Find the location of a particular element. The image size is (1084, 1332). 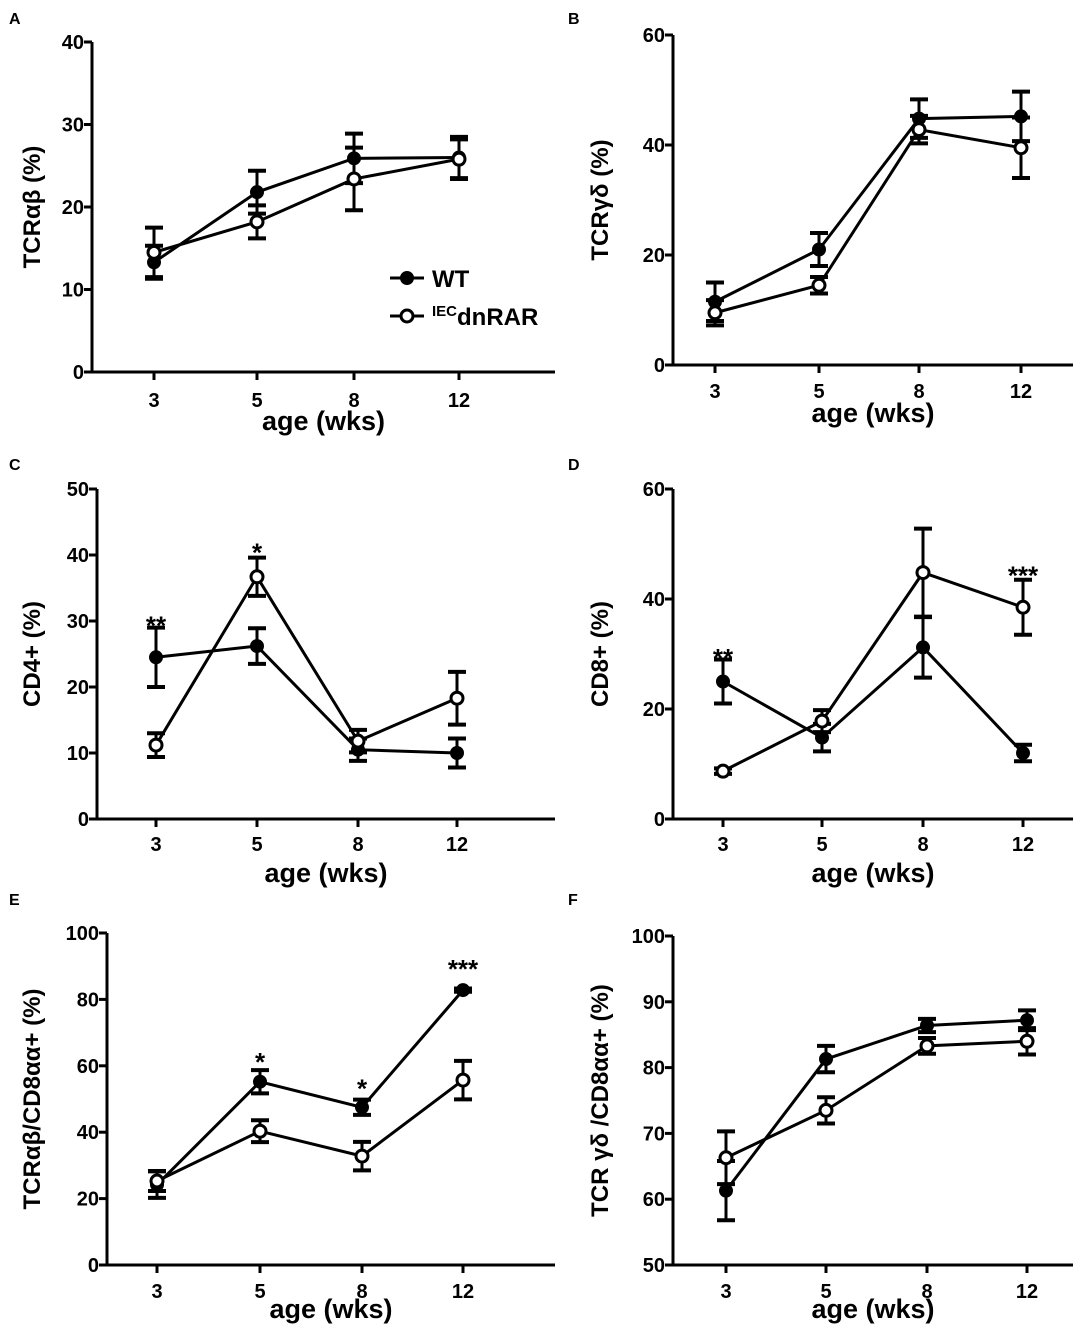

y-tick-label: 30 is located at coordinates (78, 622).